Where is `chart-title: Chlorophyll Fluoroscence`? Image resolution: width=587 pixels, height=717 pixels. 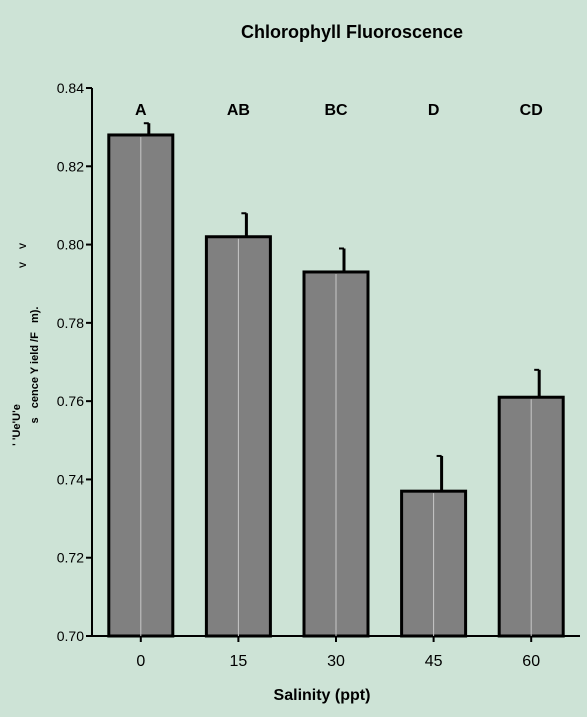 chart-title: Chlorophyll Fluoroscence is located at coordinates (352, 32).